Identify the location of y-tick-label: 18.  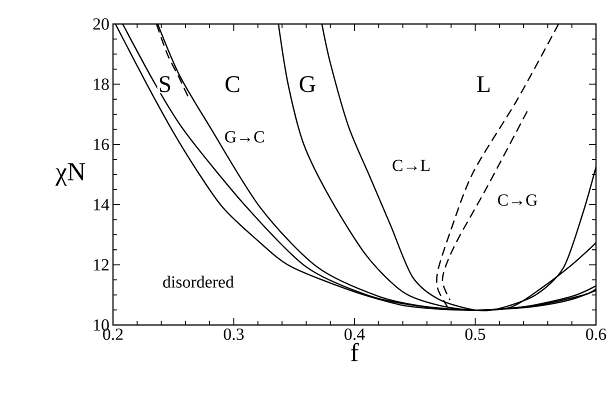
(101, 84).